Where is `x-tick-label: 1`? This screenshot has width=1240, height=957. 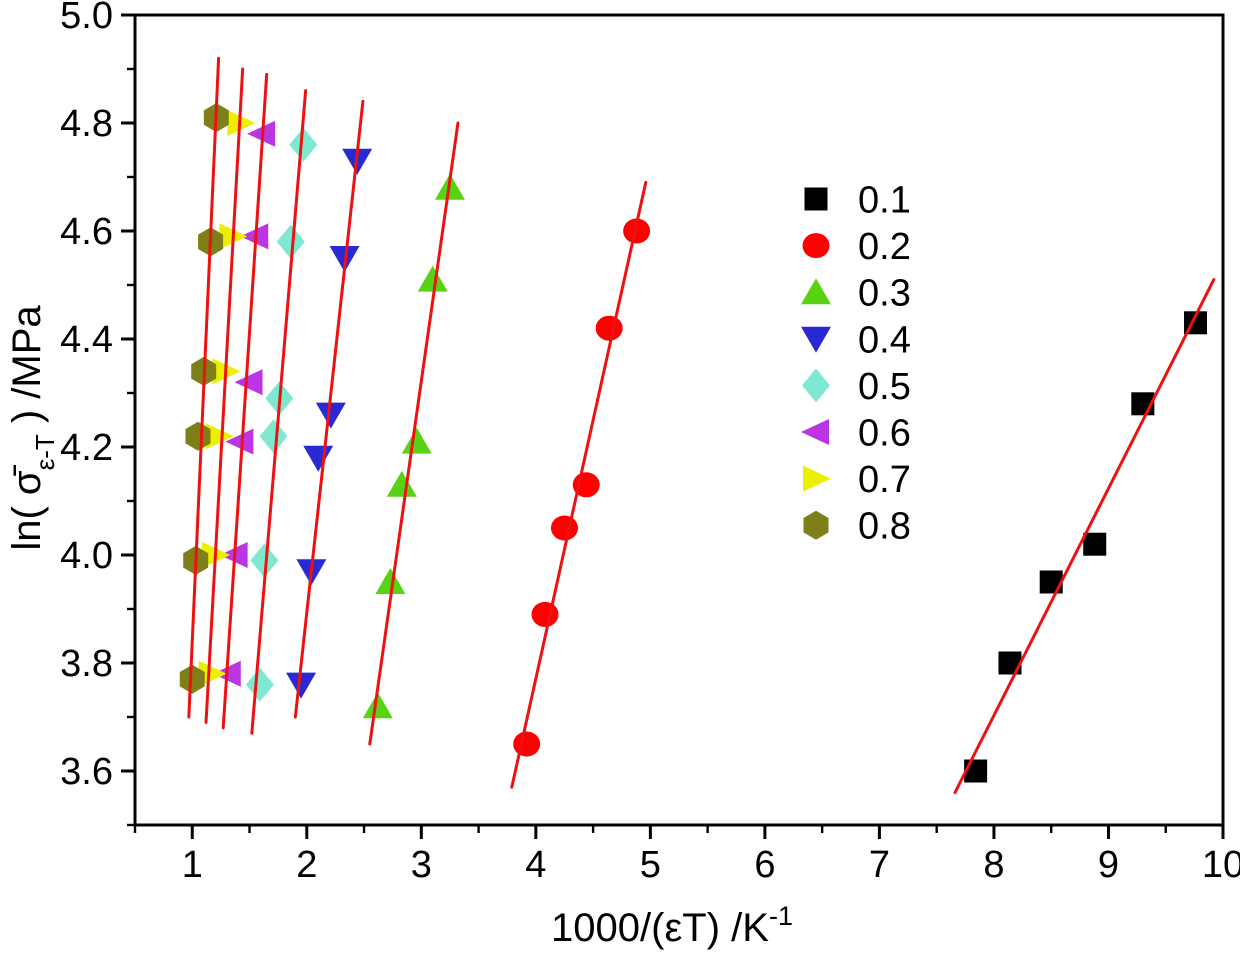 x-tick-label: 1 is located at coordinates (192, 865).